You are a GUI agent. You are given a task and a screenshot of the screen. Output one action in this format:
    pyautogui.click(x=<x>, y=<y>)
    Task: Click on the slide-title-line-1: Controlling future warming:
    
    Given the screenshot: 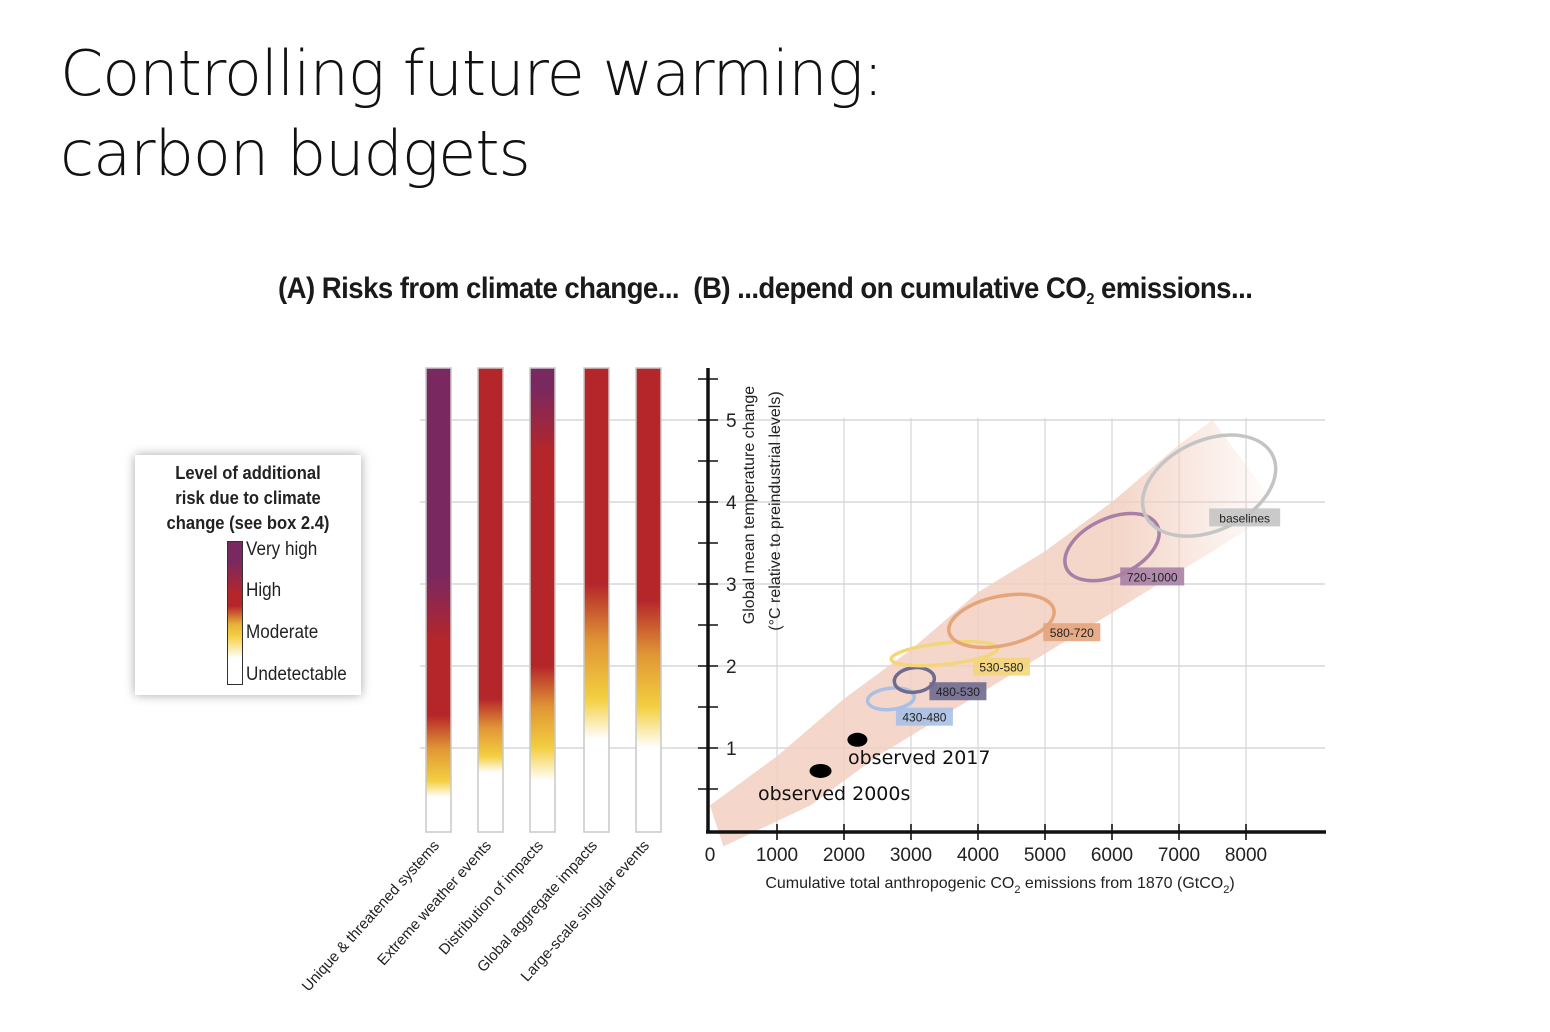 What is the action you would take?
    pyautogui.click(x=472, y=73)
    